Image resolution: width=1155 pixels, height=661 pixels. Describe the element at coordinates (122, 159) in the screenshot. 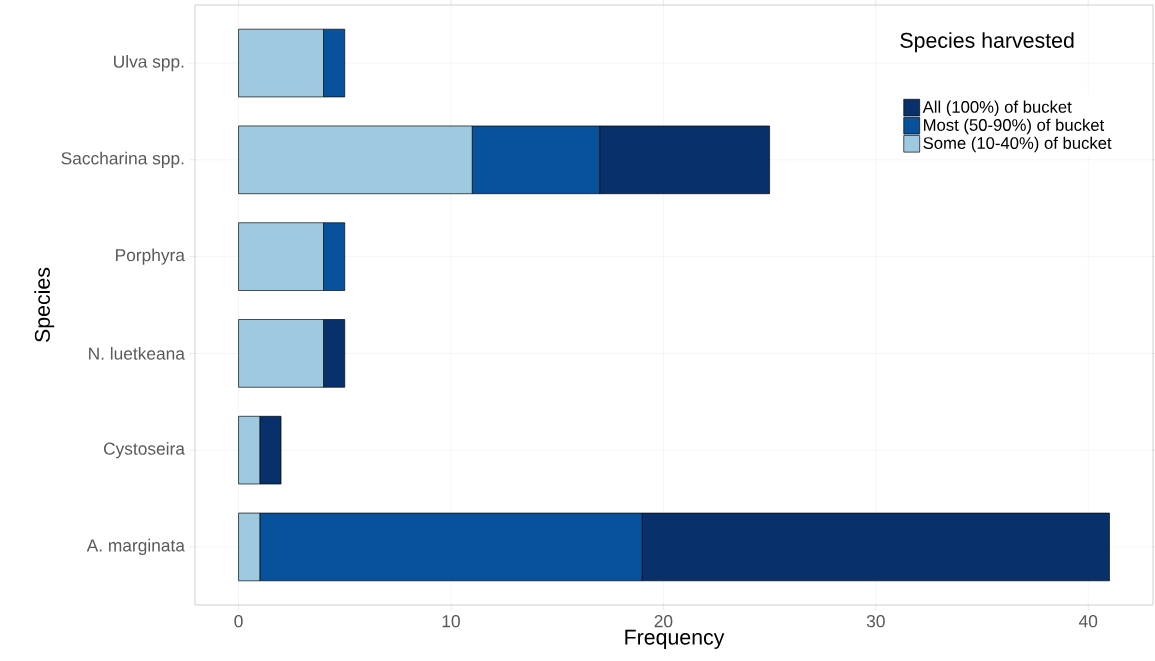

I see `y-tick-label: Saccharina spp.` at that location.